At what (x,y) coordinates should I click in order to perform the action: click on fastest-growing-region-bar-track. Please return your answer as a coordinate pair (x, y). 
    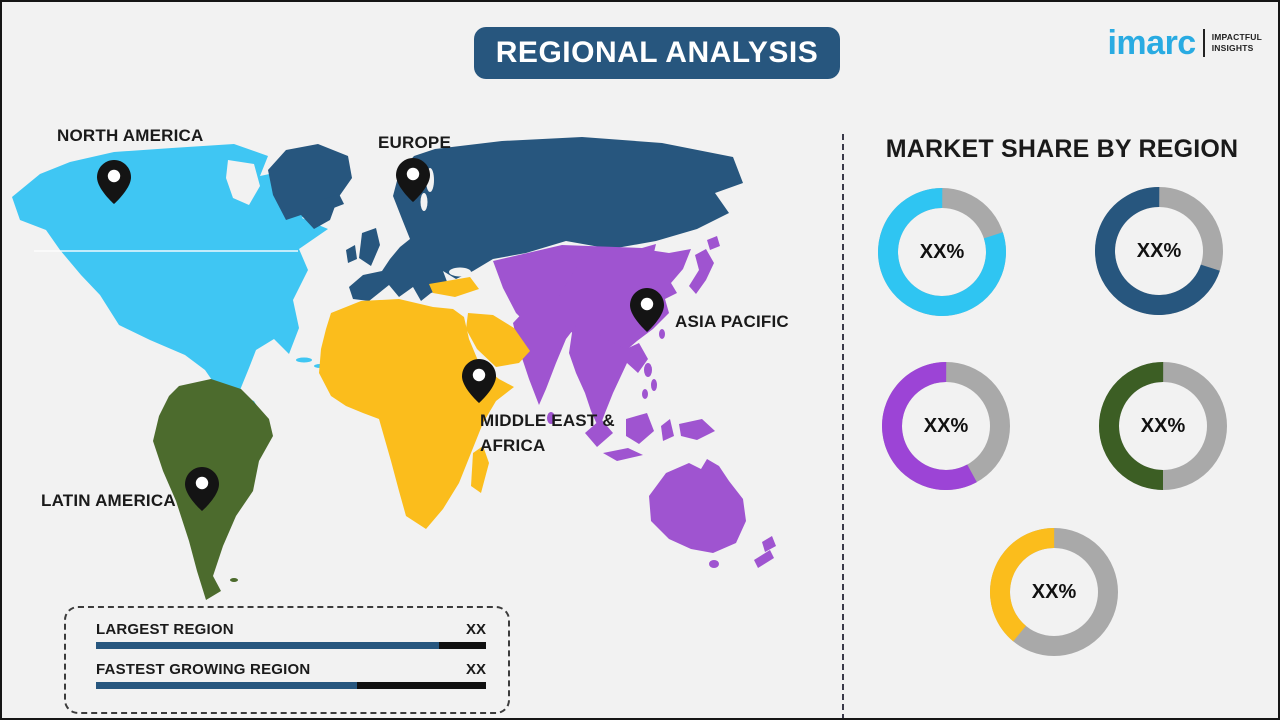
    Looking at the image, I should click on (291, 685).